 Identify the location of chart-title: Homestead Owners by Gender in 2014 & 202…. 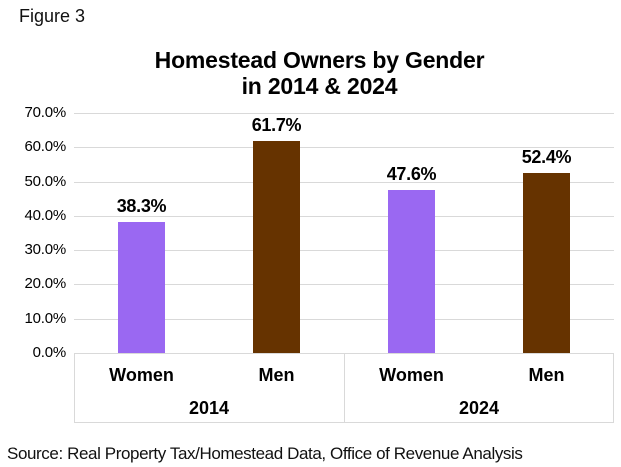
(319, 73).